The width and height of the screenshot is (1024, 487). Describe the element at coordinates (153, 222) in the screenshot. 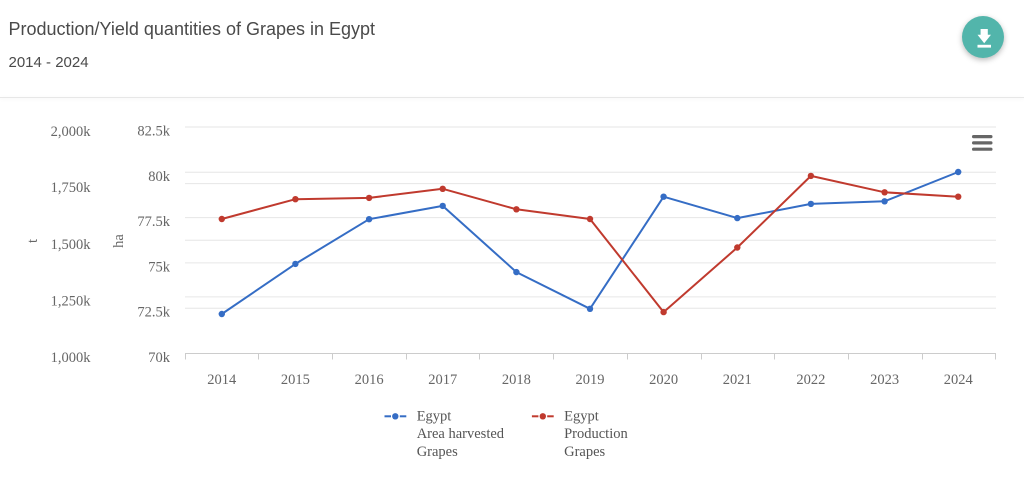

I see `svg-text: 77.5k` at that location.